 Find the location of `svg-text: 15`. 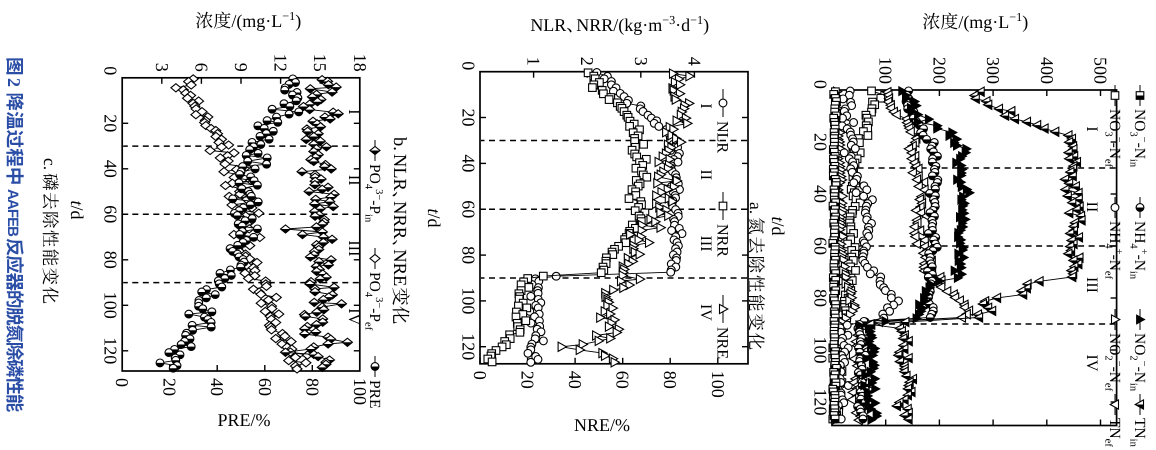

svg-text: 15 is located at coordinates (320, 63).